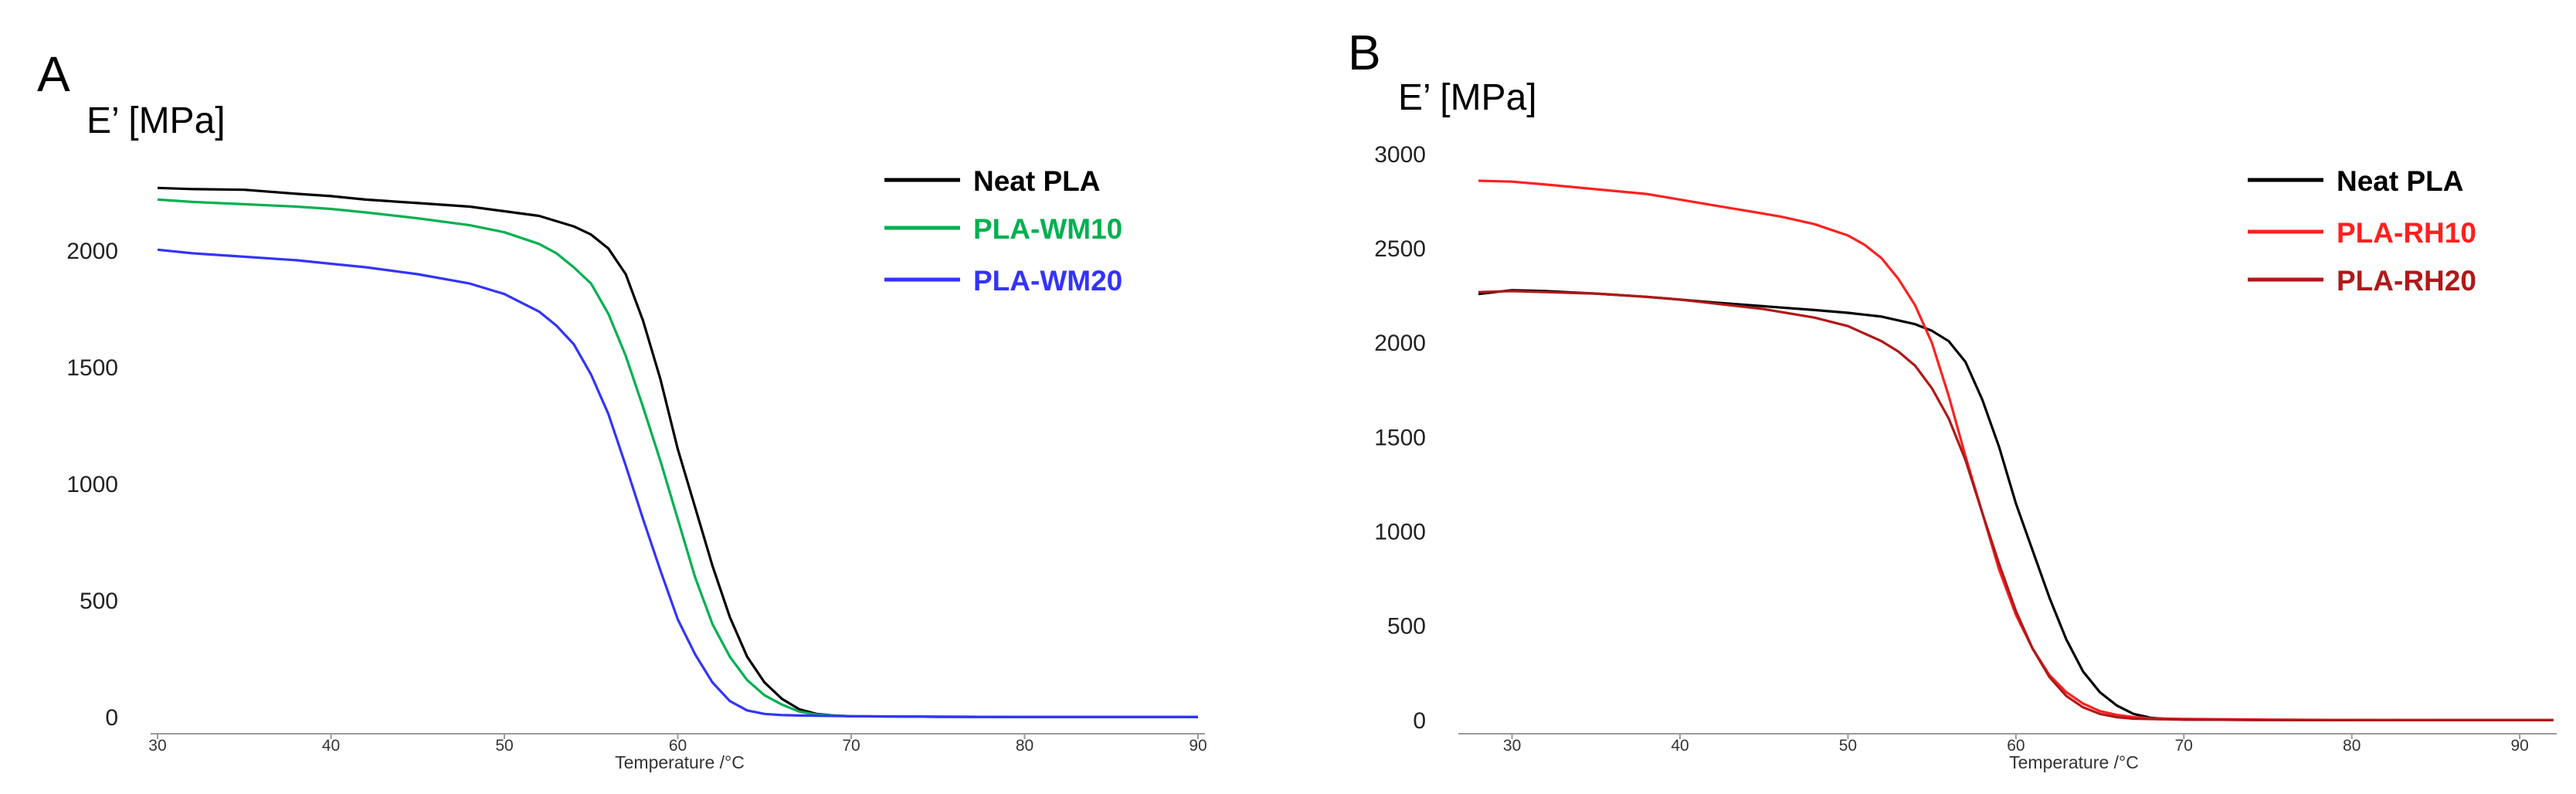 Image resolution: width=2576 pixels, height=794 pixels. Describe the element at coordinates (1400, 532) in the screenshot. I see `panel-b-y-tick-label: 1000` at that location.